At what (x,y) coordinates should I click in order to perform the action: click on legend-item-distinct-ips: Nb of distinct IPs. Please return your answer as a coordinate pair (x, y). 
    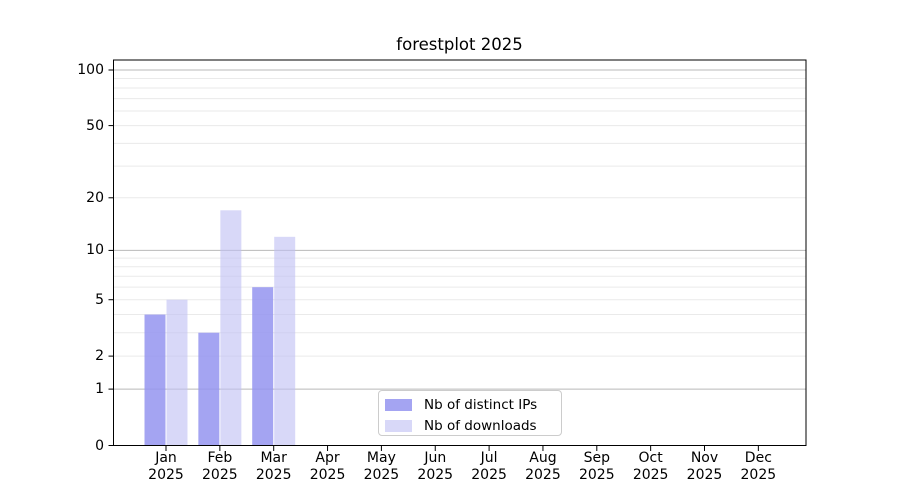
    Looking at the image, I should click on (473, 405).